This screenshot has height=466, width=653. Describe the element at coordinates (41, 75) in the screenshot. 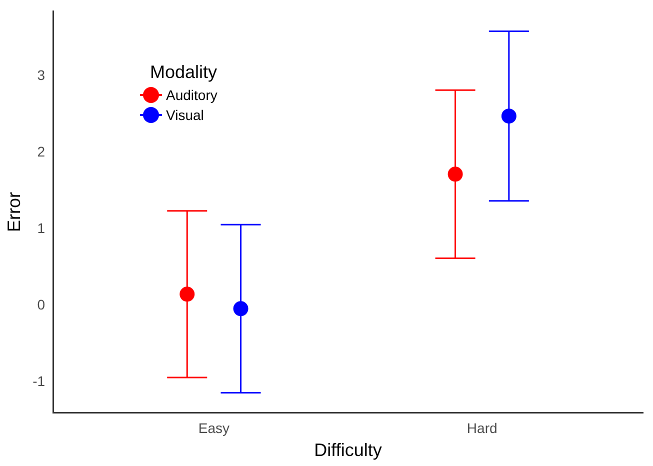

I see `y-tick-label: 3` at that location.